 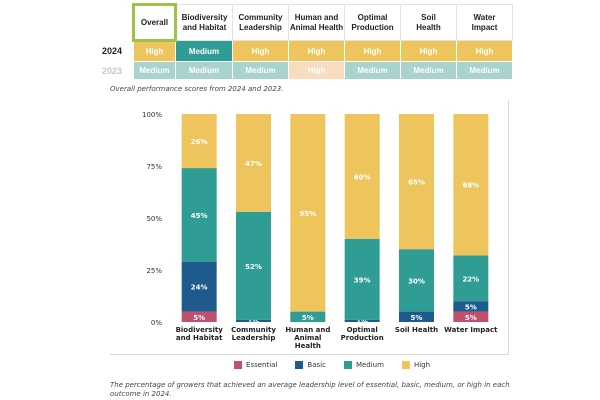 I want to click on column-header-soil: Soil Health, so click(x=428, y=22).